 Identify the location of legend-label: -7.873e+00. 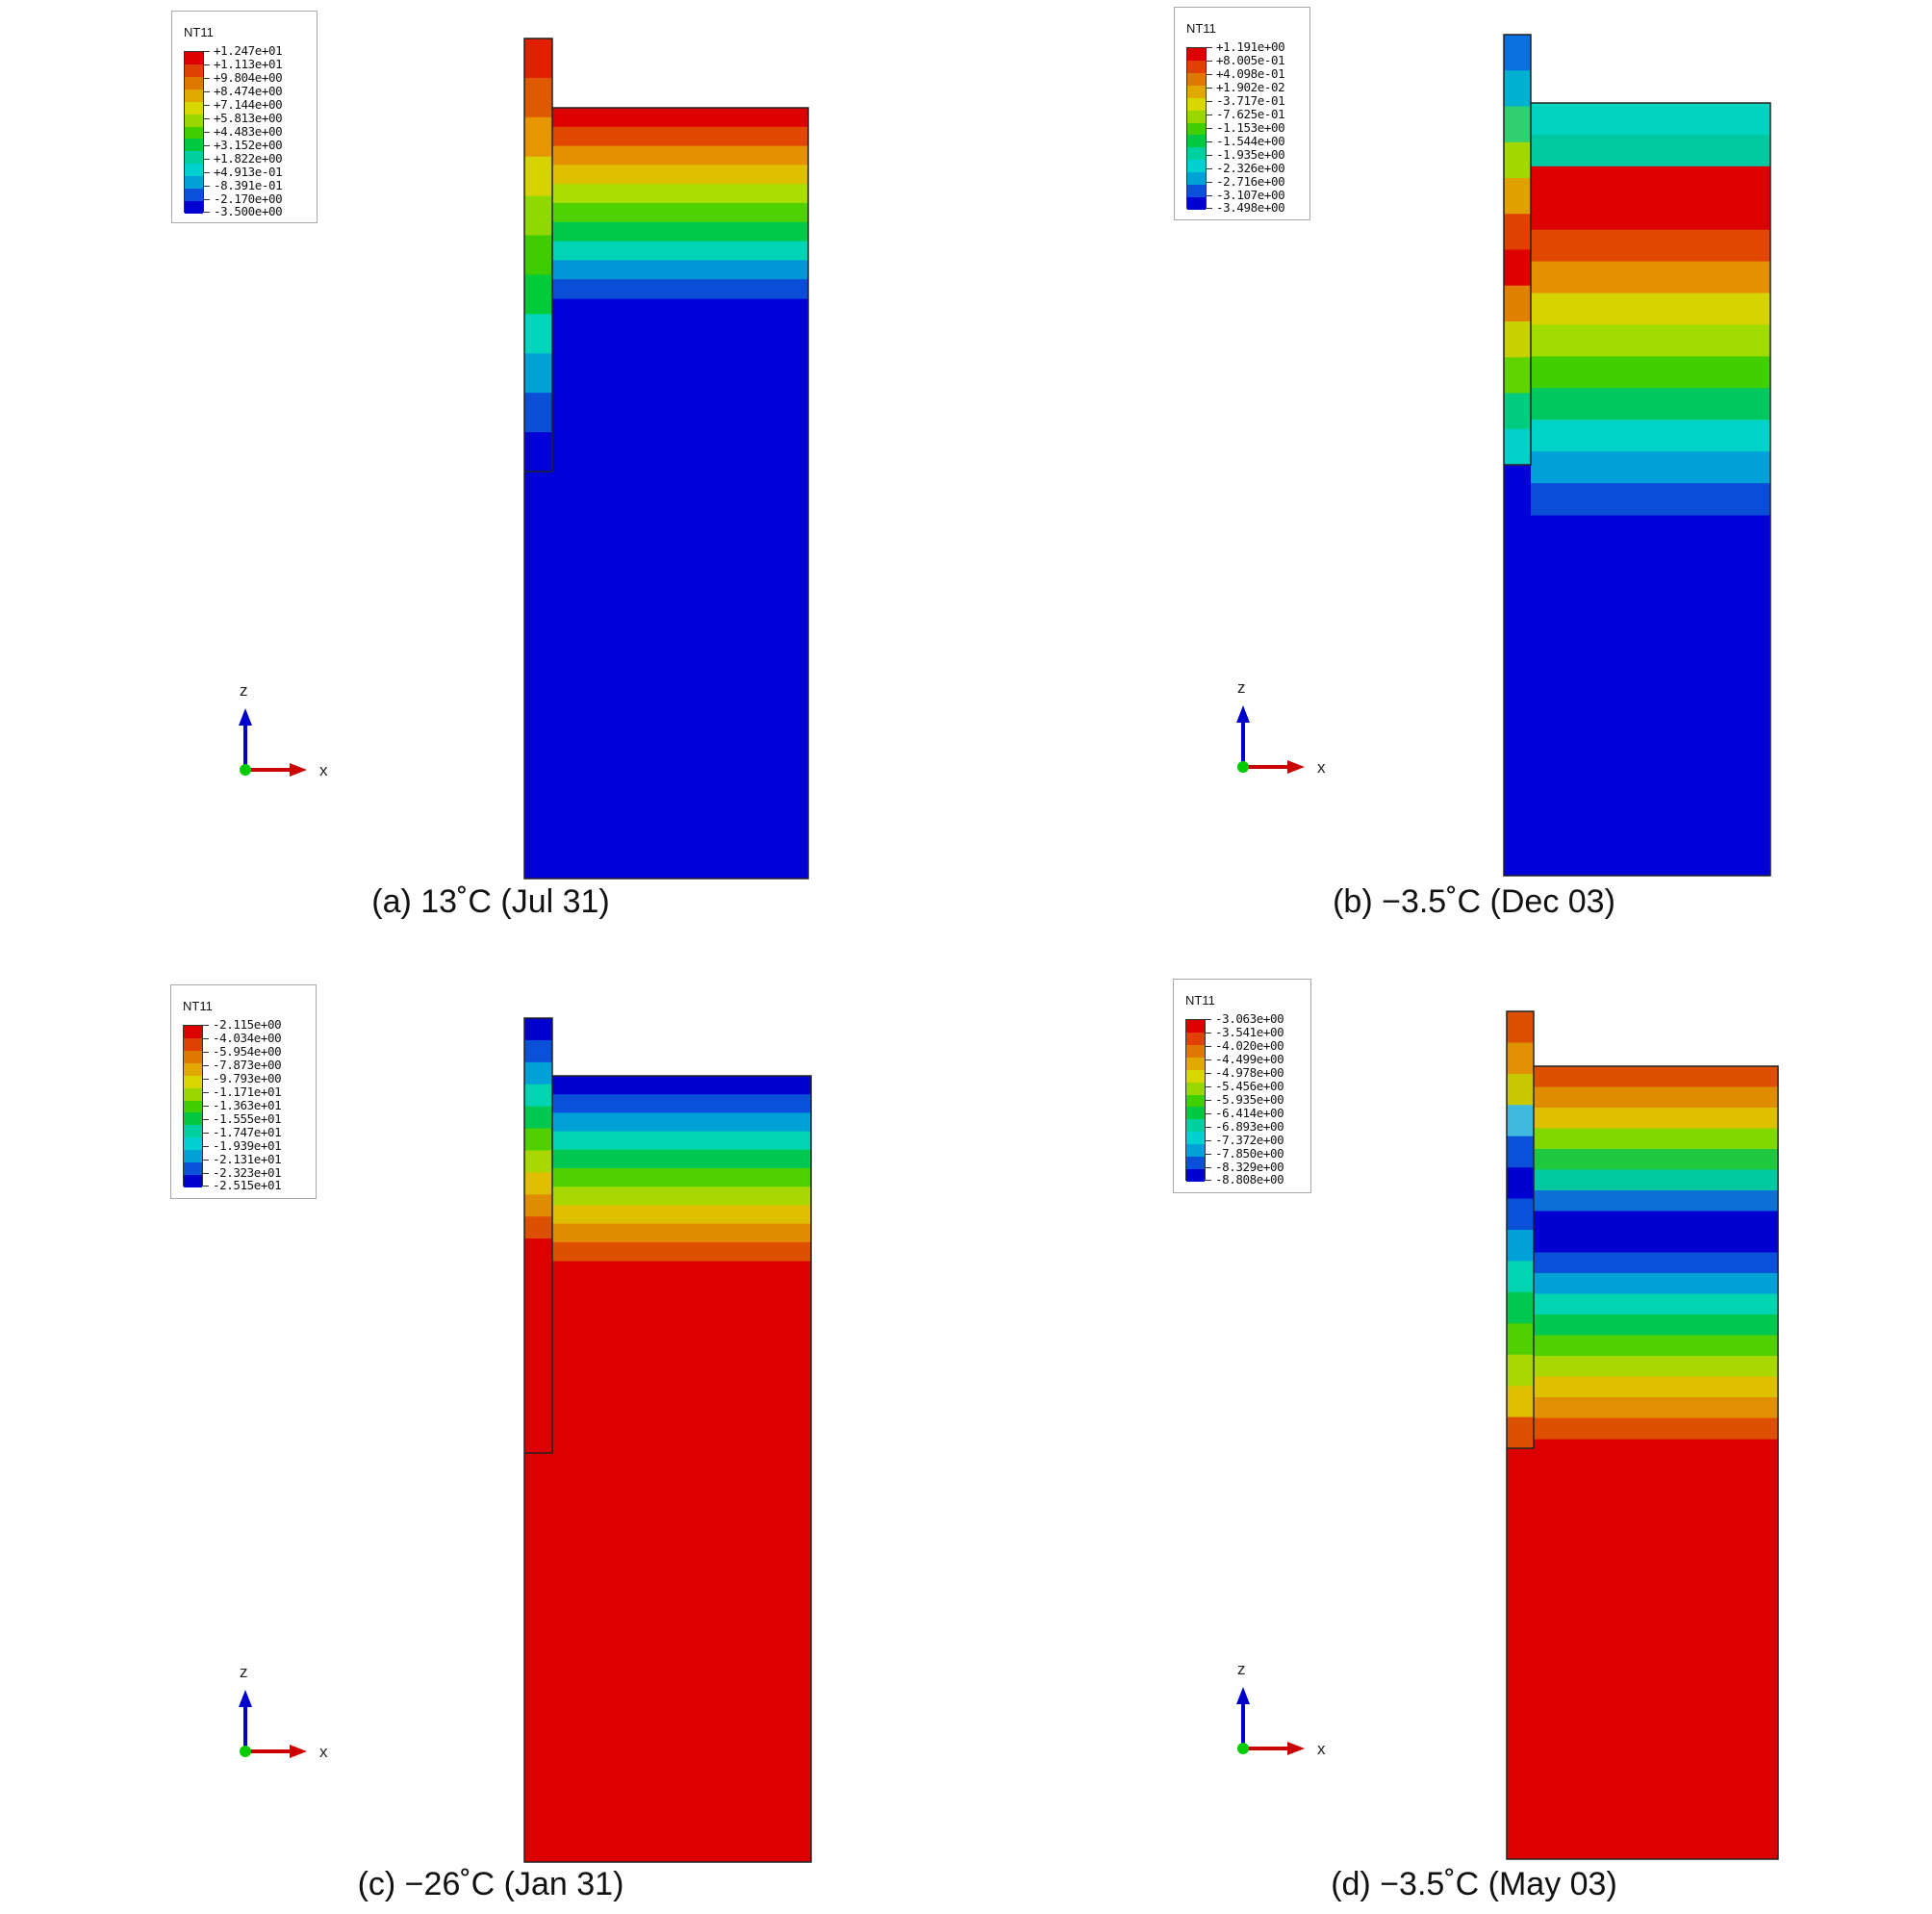
(247, 1065).